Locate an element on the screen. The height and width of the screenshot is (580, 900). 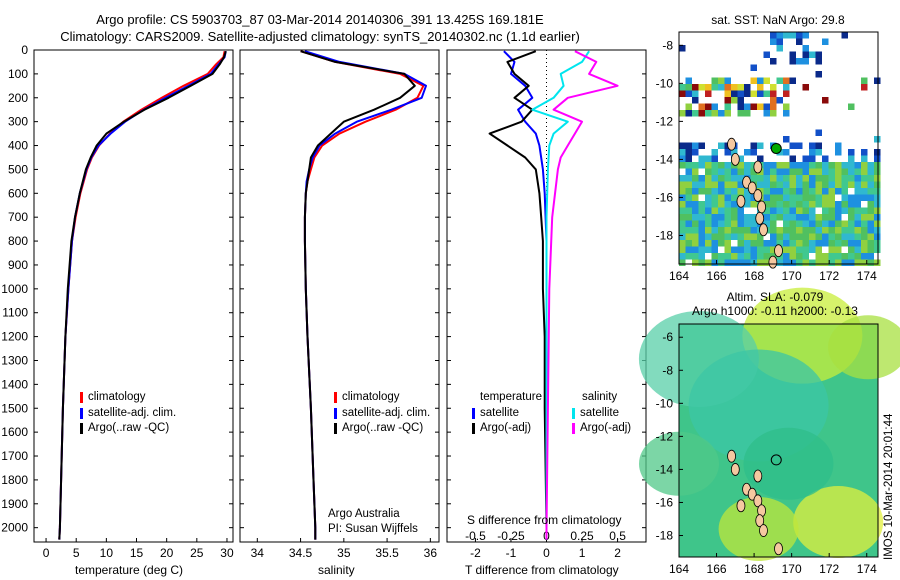
x-tick-label: 25 is located at coordinates (197, 553).